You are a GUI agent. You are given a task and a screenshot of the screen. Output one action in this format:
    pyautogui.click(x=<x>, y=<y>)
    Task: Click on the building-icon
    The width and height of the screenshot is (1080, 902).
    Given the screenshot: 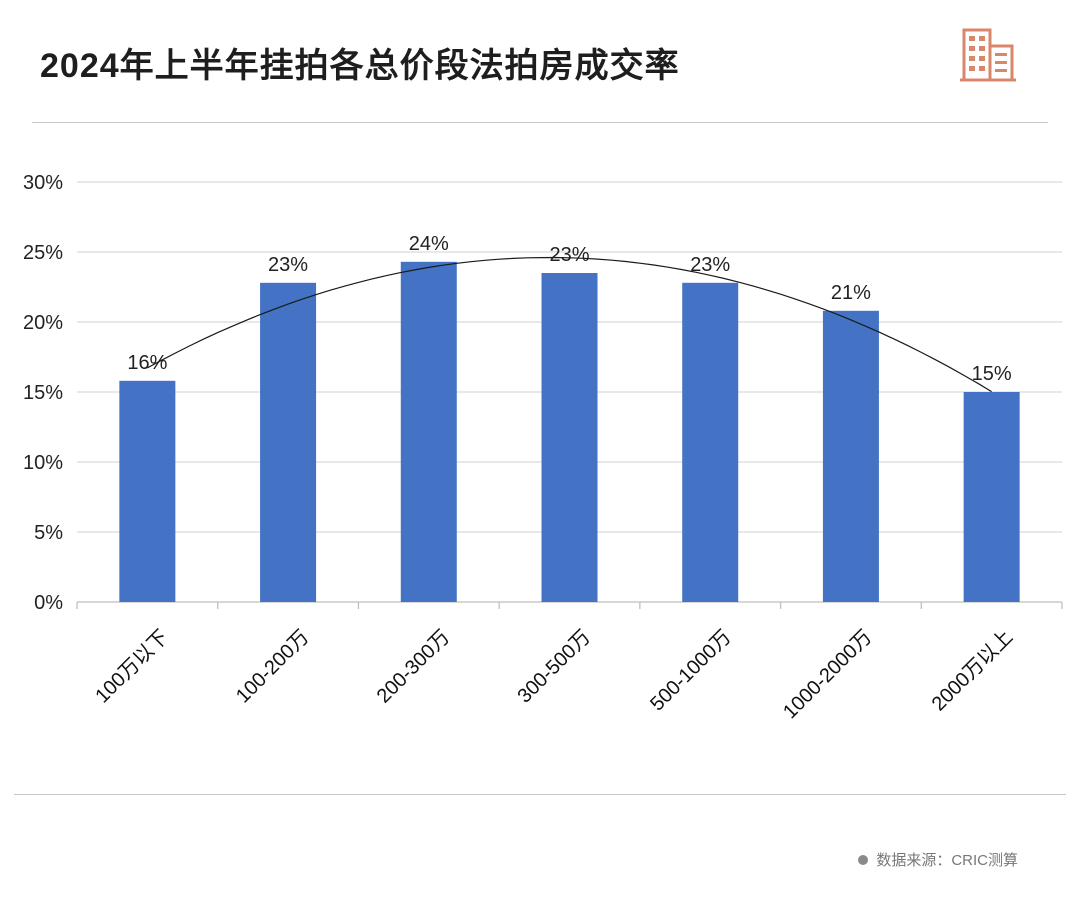 What is the action you would take?
    pyautogui.click(x=988, y=55)
    